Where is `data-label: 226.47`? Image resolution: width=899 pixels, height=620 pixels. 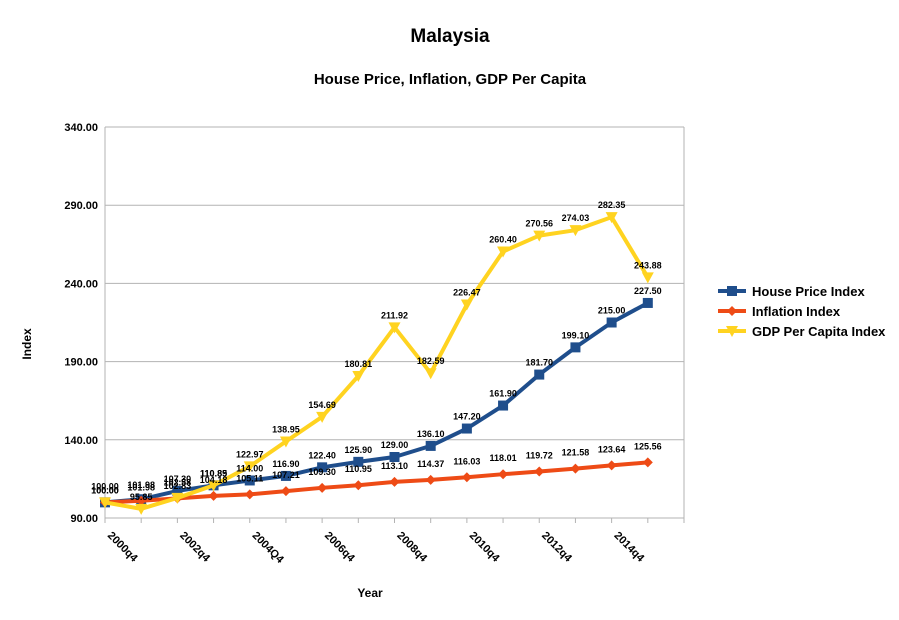
data-label: 226.47 is located at coordinates (467, 293).